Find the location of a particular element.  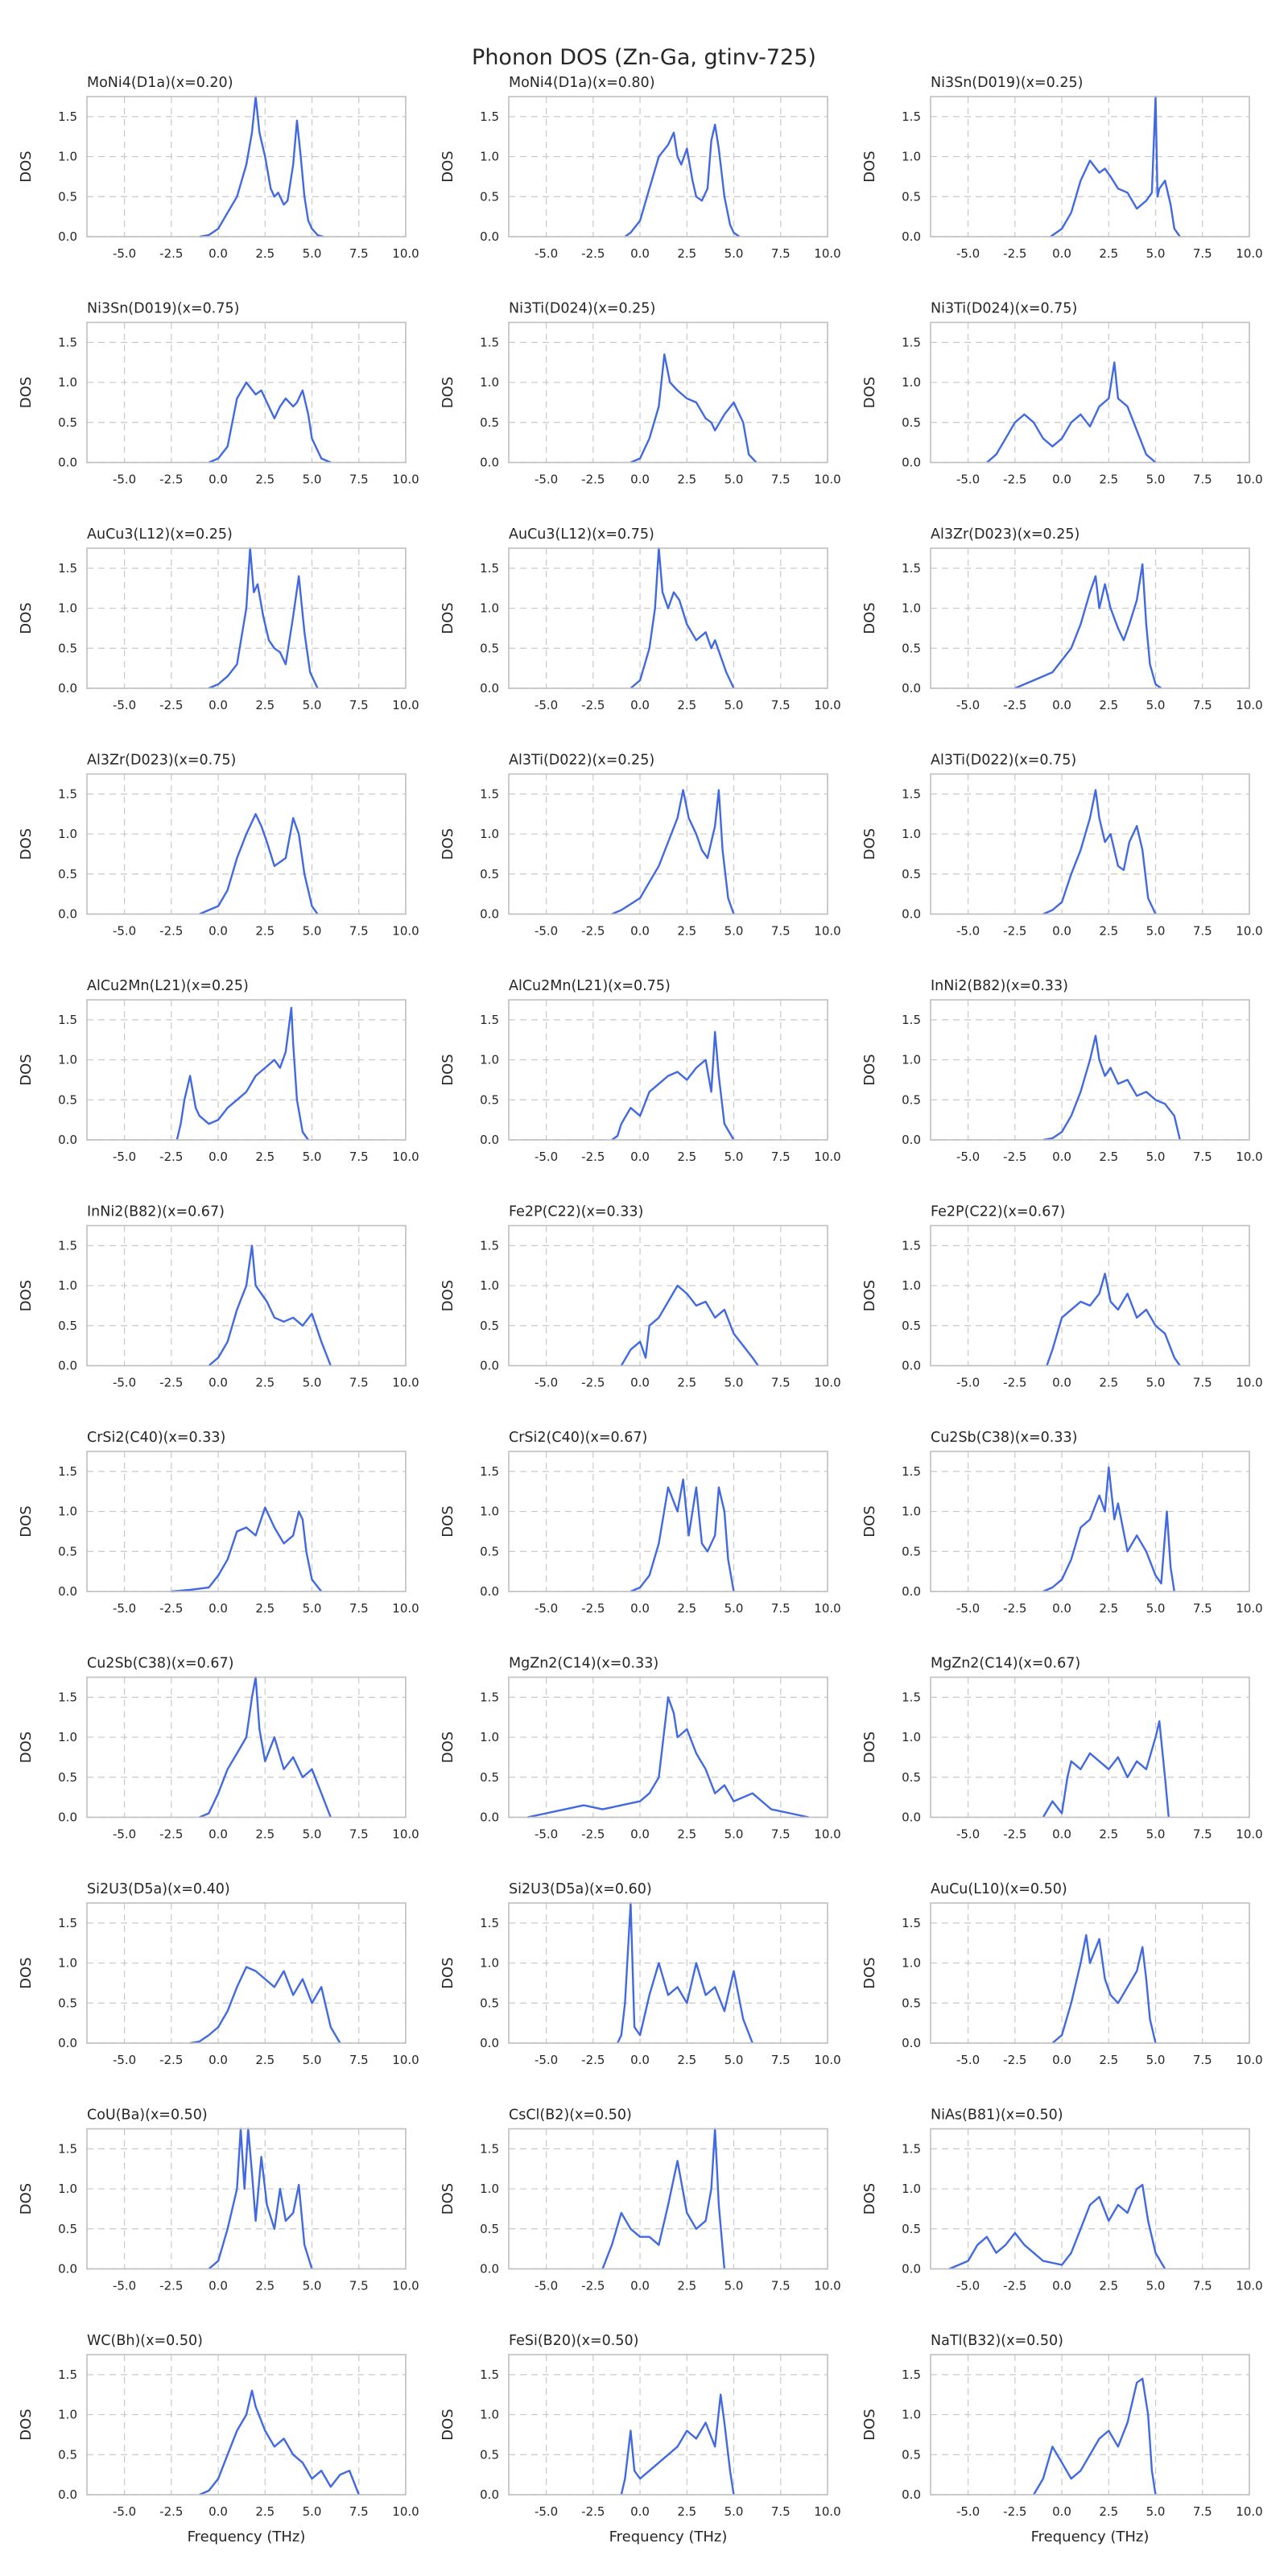

subplot-title: FeSi(B20)(x=0.50) is located at coordinates (573, 2341).